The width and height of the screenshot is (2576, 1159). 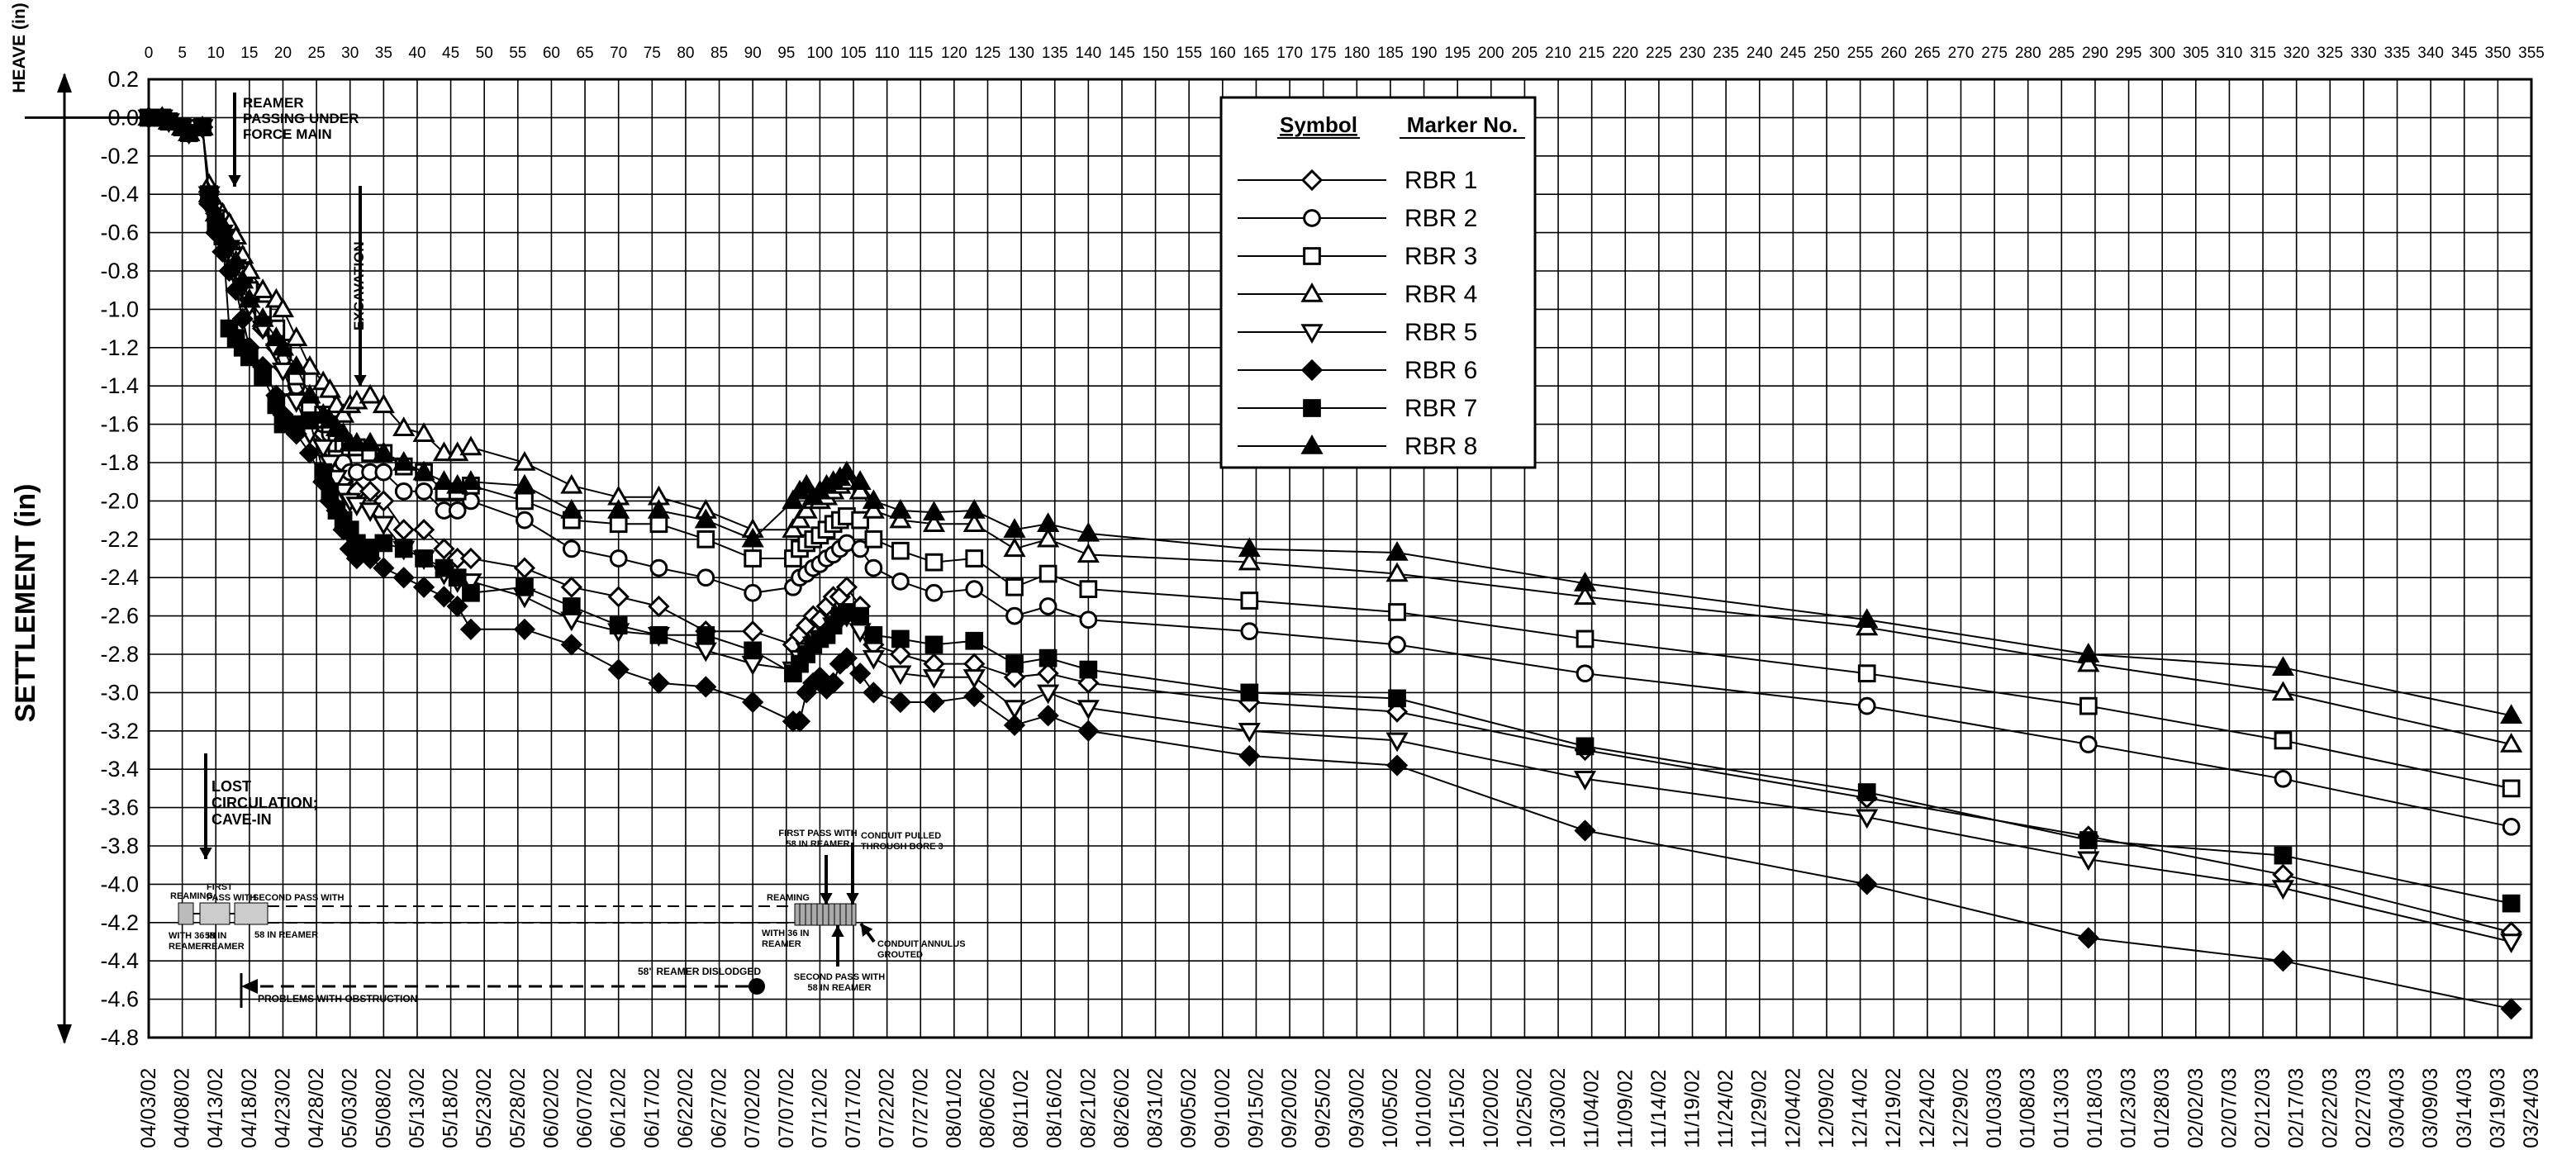 I want to click on annotation-conduit-annulus: GROUTED, so click(x=900, y=955).